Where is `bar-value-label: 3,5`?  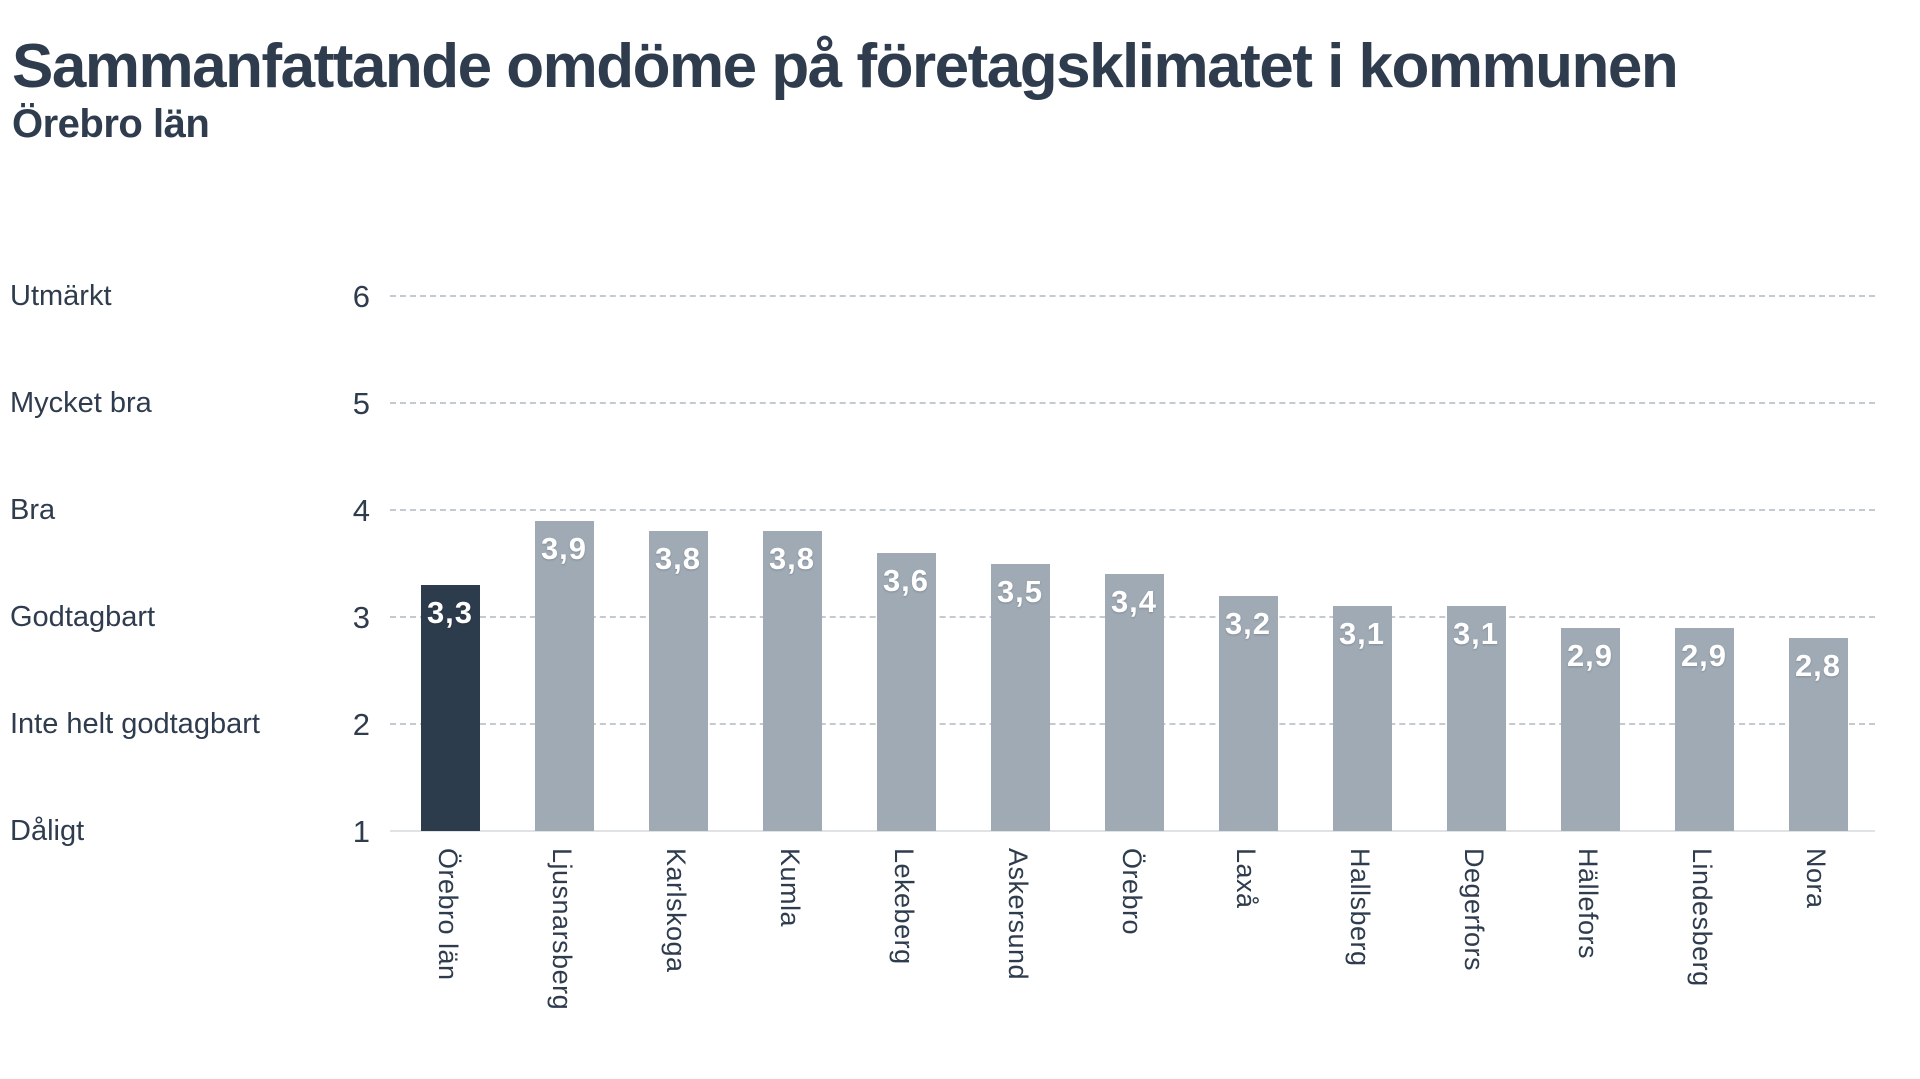
bar-value-label: 3,5 is located at coordinates (1020, 591).